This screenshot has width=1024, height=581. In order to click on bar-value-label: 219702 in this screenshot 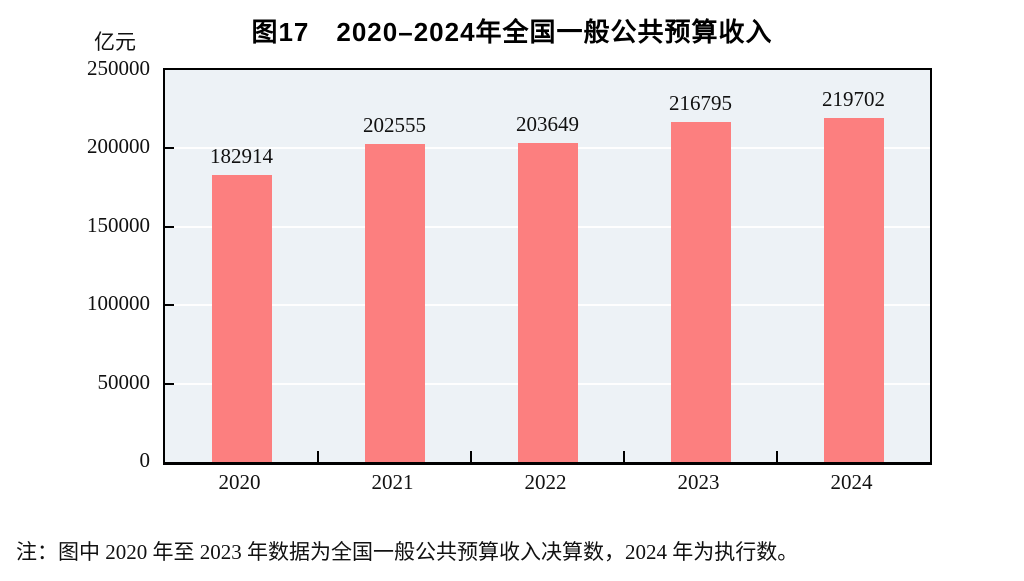, I will do `click(853, 98)`.